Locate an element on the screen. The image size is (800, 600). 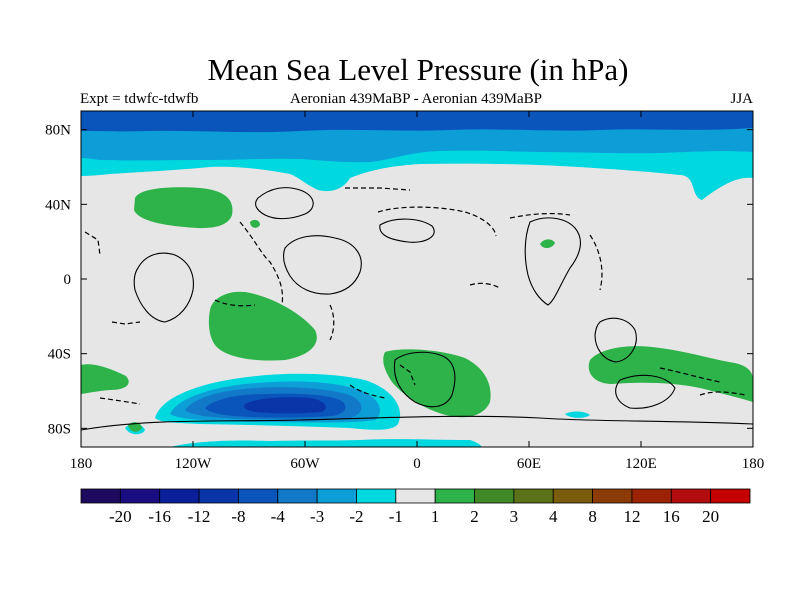
colorbar-label: 20 is located at coordinates (710, 516).